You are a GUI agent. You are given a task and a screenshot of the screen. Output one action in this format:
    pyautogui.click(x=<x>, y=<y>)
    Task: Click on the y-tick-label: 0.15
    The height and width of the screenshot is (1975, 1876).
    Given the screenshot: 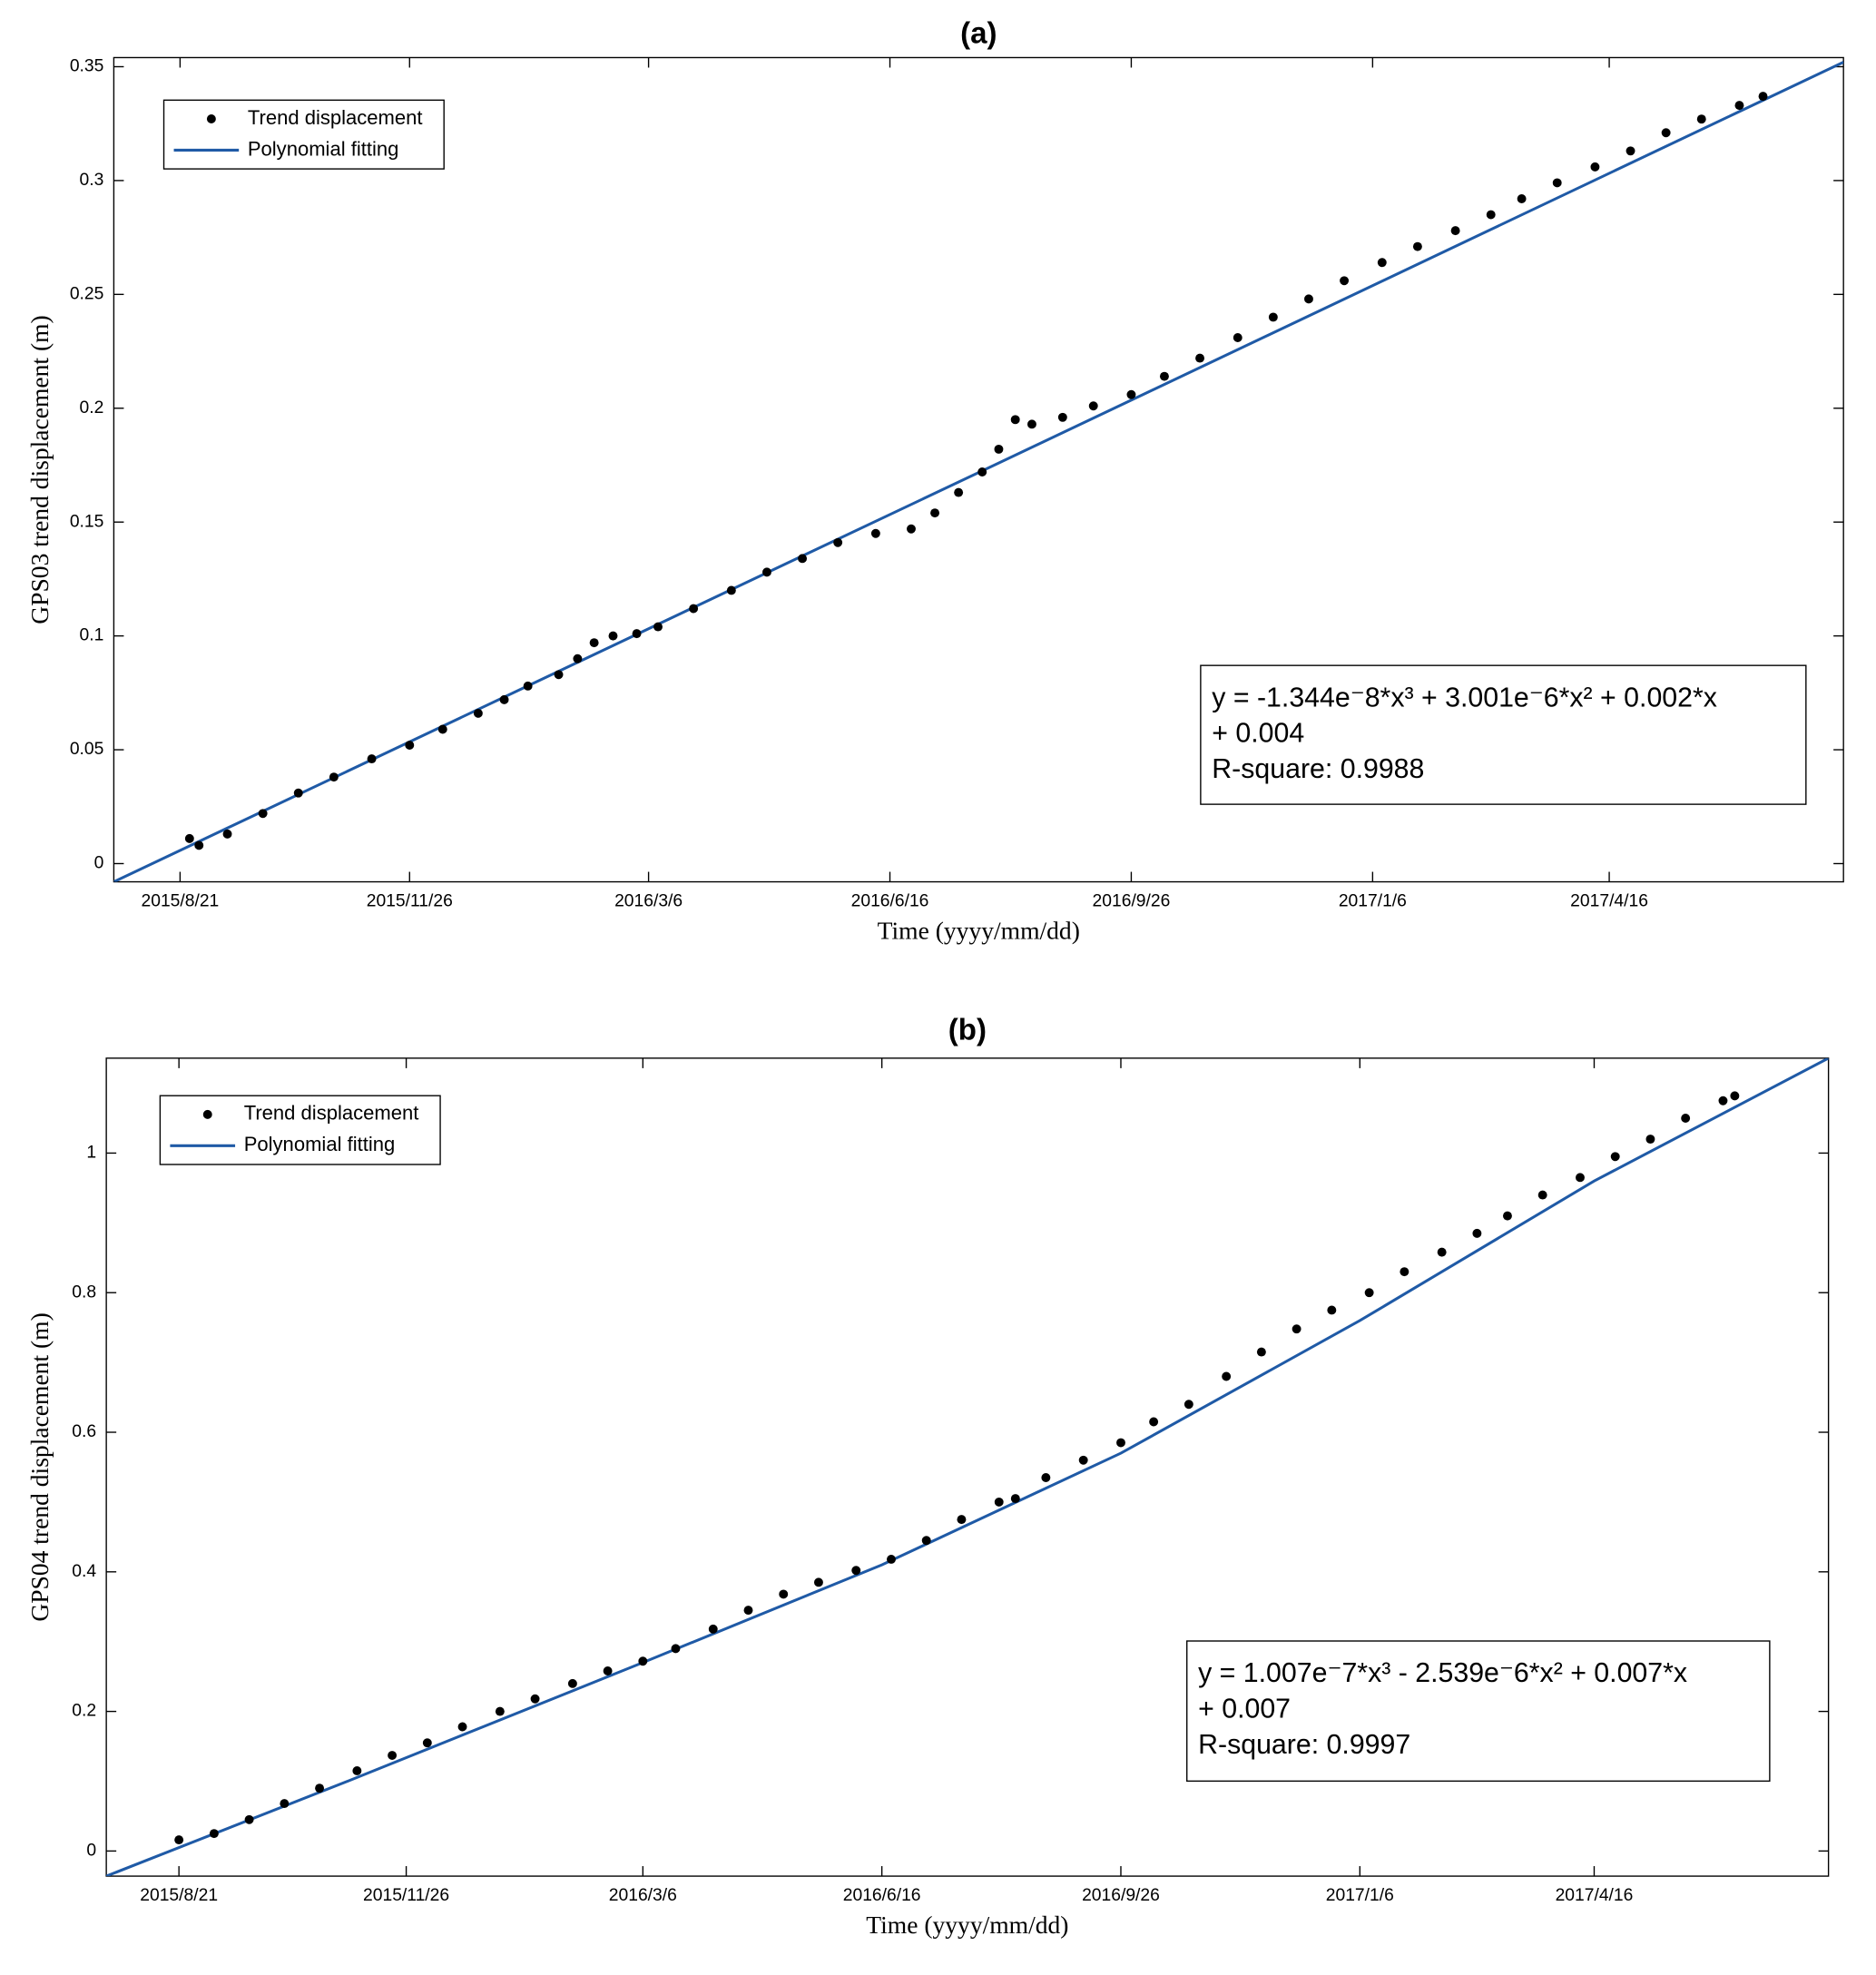 What is the action you would take?
    pyautogui.click(x=87, y=521)
    